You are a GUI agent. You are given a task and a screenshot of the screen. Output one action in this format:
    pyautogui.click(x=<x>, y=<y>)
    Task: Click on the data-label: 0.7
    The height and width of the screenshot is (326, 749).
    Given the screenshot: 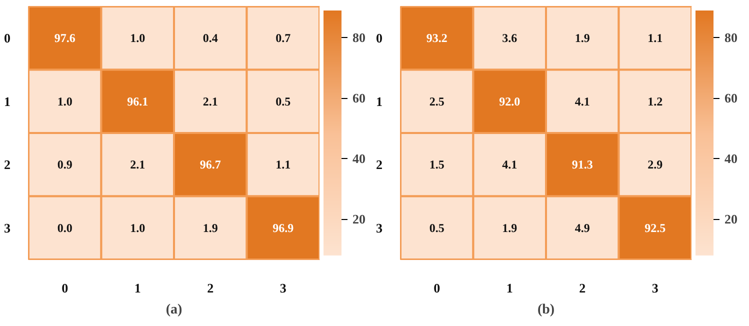 What is the action you would take?
    pyautogui.click(x=283, y=38)
    